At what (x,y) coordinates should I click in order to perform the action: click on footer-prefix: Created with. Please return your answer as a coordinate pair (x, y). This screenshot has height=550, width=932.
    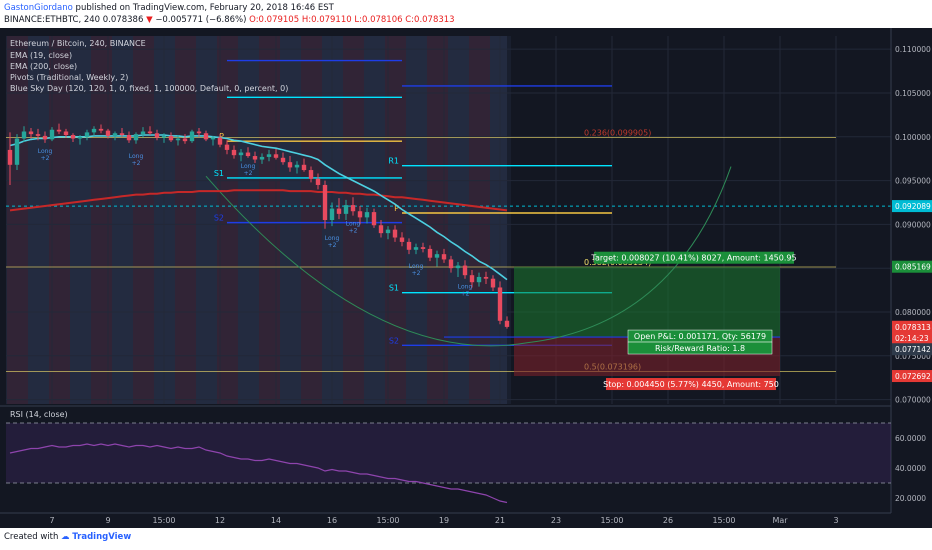
    Looking at the image, I should click on (31, 537).